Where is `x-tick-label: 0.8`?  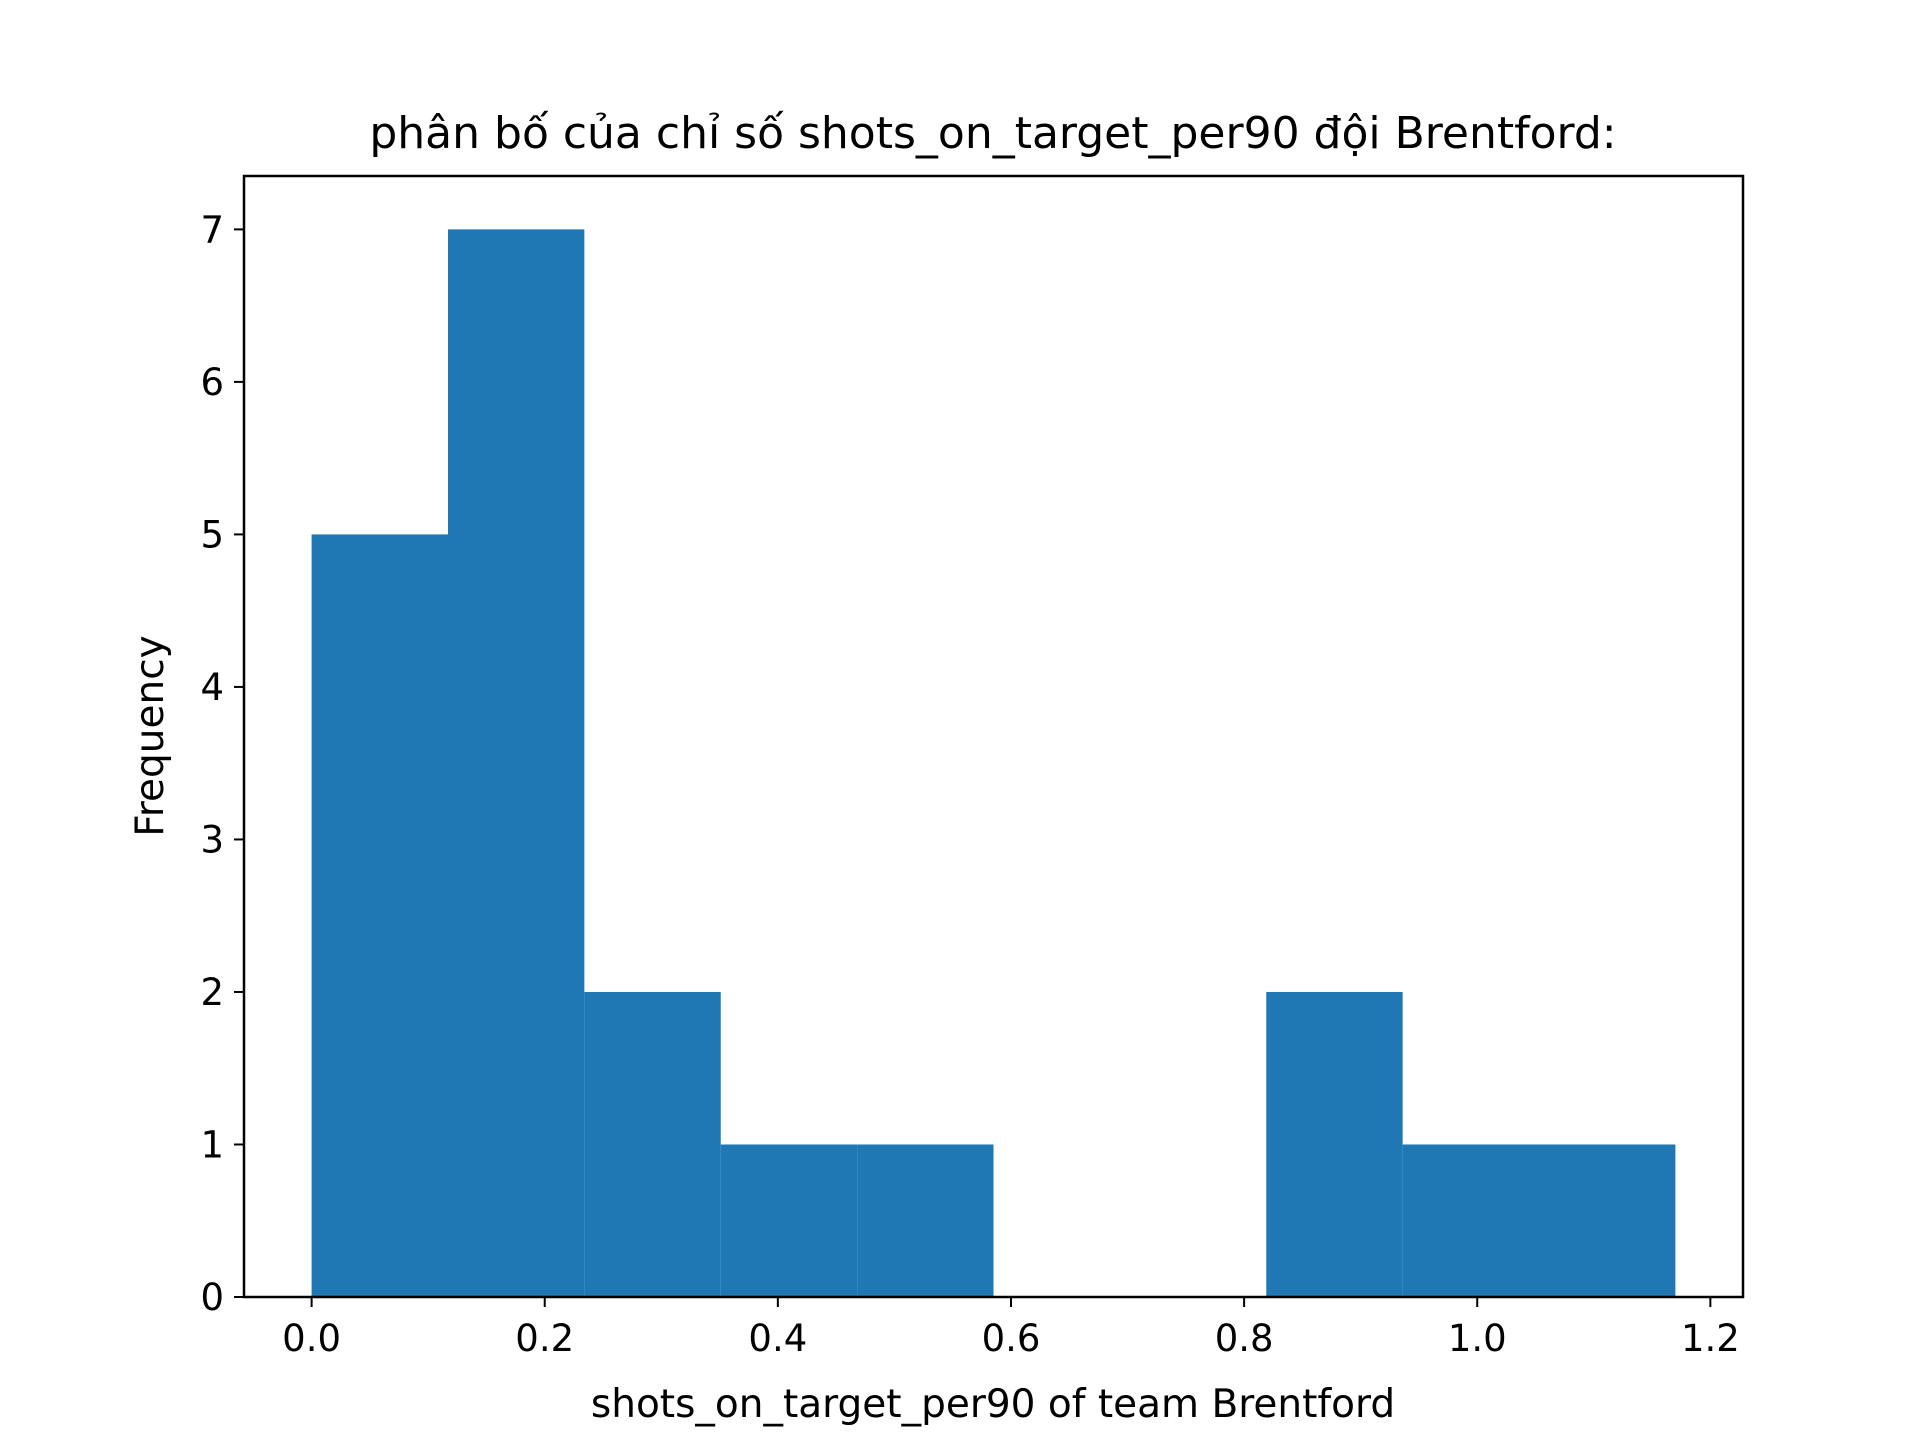
x-tick-label: 0.8 is located at coordinates (1244, 1338).